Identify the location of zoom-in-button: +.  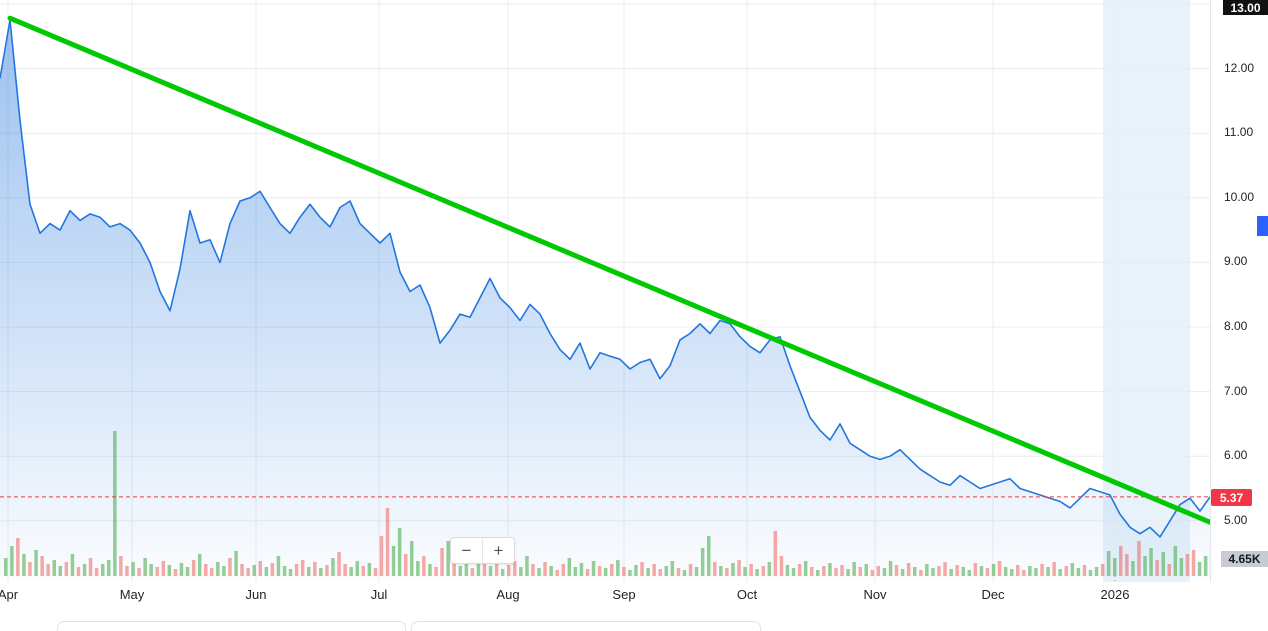
(498, 550).